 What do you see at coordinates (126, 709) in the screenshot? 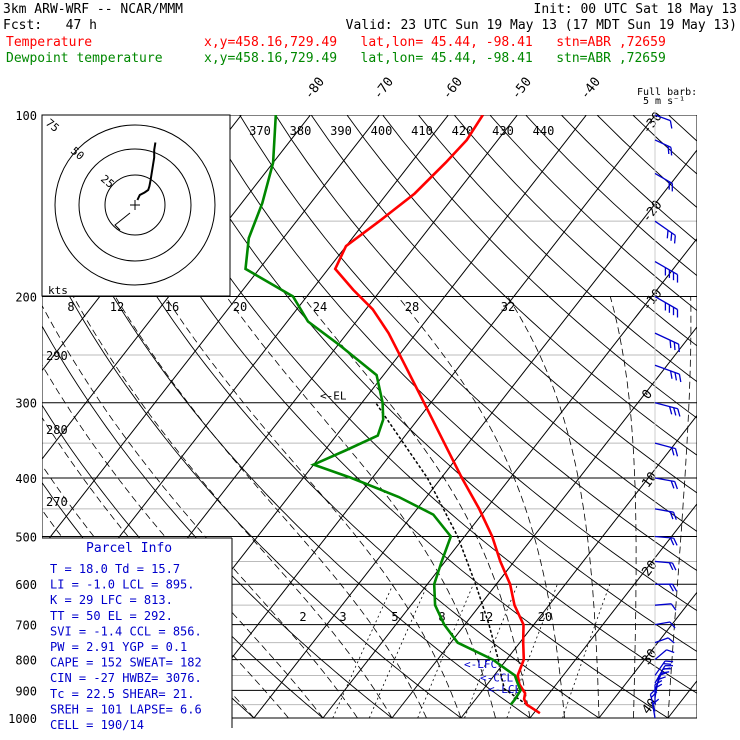
I see `parcel-info-row: SREH = 101 LAPSE= 6.6` at bounding box center [126, 709].